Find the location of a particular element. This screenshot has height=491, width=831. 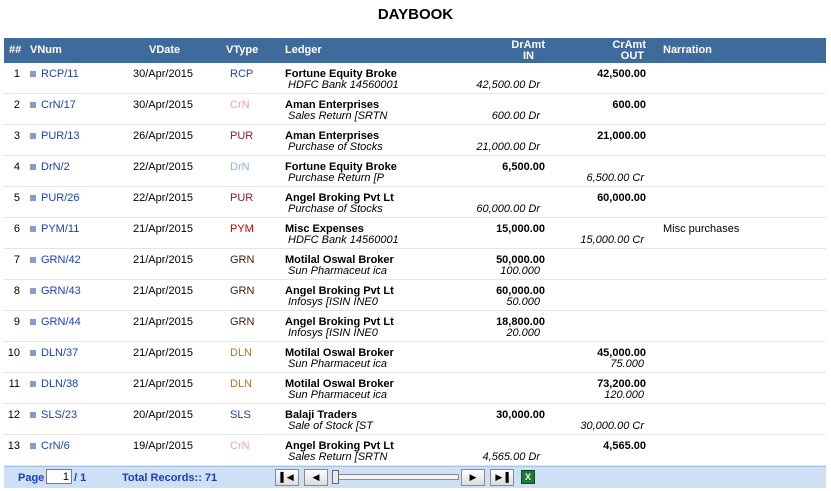

voucher-number-link: CrN/6 is located at coordinates (55, 446).